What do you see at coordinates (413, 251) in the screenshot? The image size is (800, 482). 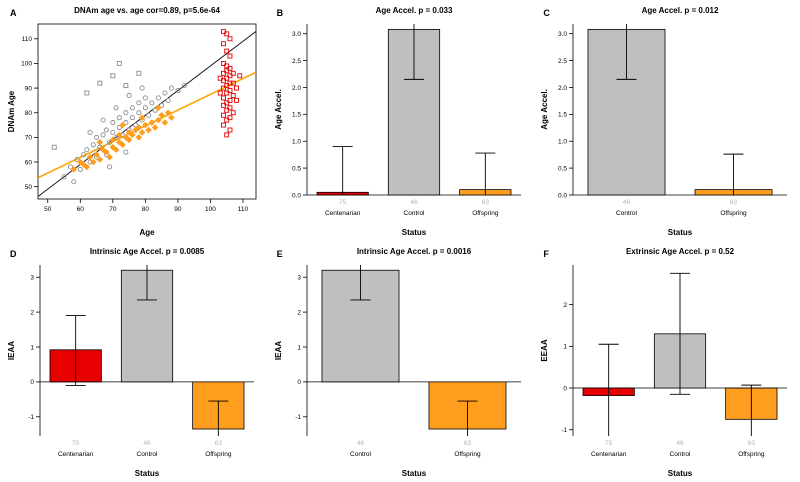 I see `chart-title: Intrinsic Age Accel. p = 0.0016` at bounding box center [413, 251].